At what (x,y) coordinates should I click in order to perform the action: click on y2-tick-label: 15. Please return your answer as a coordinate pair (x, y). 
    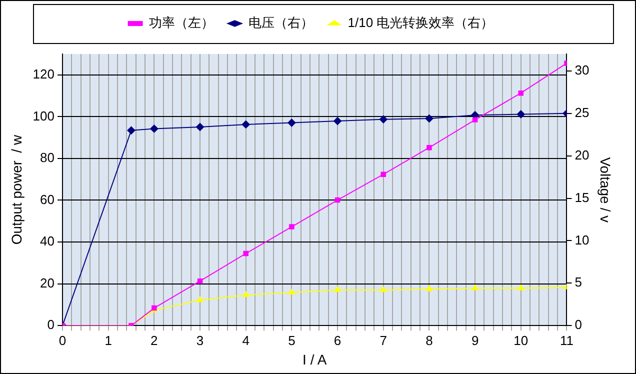
    Looking at the image, I should click on (582, 197).